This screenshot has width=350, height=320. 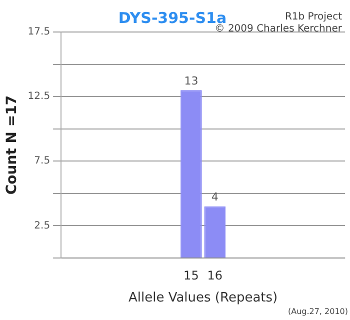 I want to click on y-tick-label: 2.5, so click(x=42, y=226).